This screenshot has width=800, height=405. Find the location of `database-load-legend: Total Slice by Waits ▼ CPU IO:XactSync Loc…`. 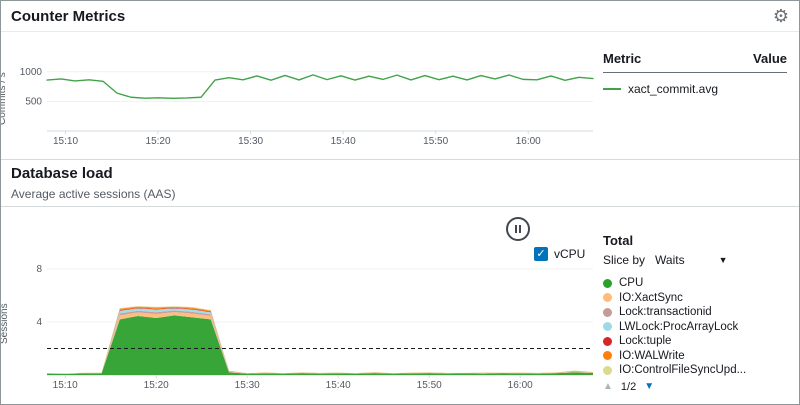

database-load-legend: Total Slice by Waits ▼ CPU IO:XactSync Loc… is located at coordinates (699, 313).